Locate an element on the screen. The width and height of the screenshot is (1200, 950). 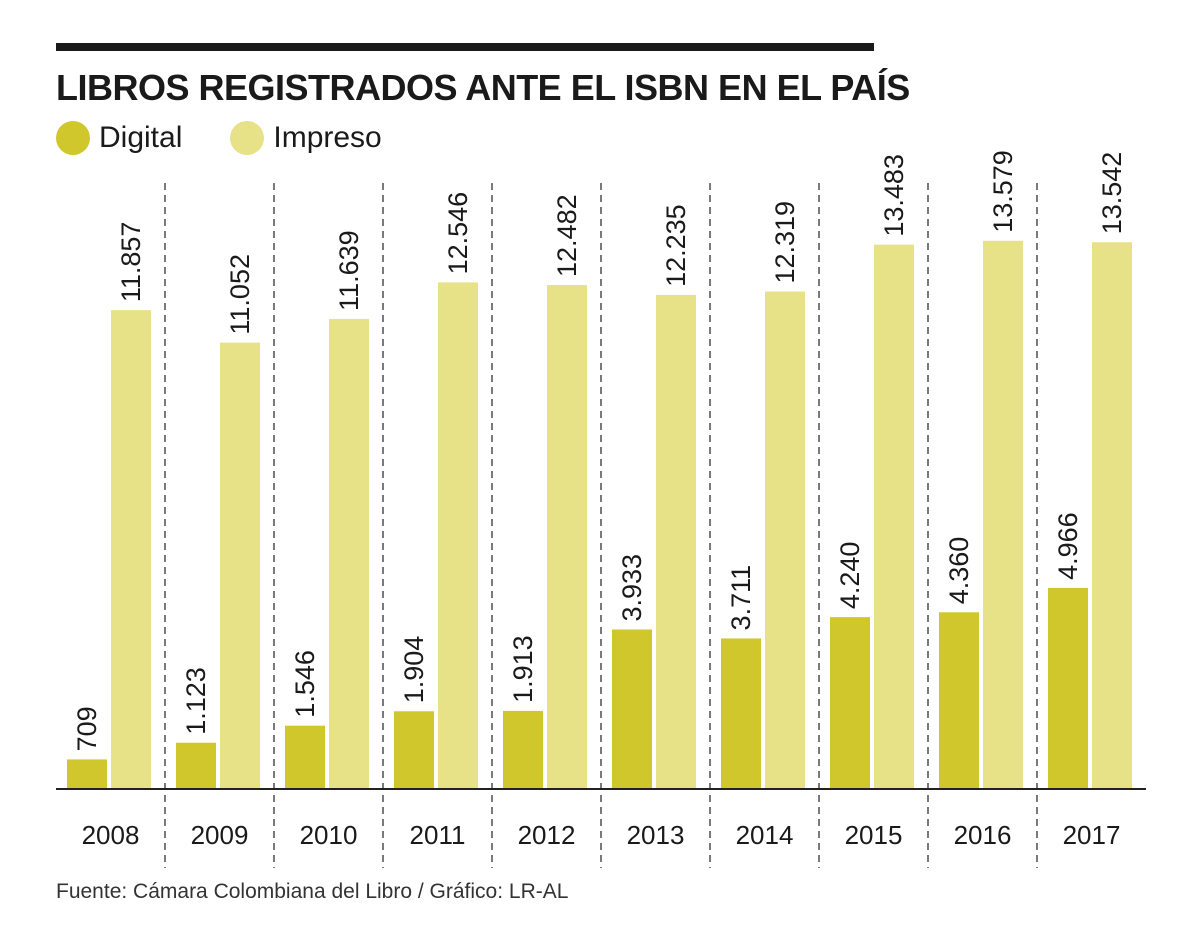
data-label-digital: 4.360 is located at coordinates (959, 571).